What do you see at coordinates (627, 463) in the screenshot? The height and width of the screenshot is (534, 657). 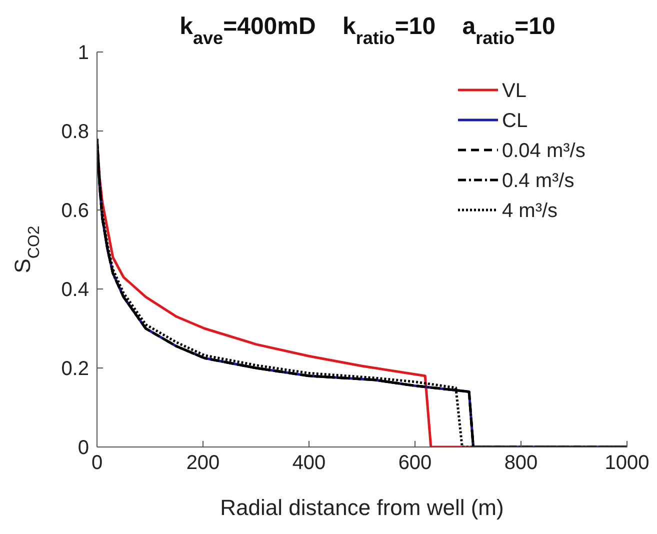 I see `x-tick-label: 1000` at bounding box center [627, 463].